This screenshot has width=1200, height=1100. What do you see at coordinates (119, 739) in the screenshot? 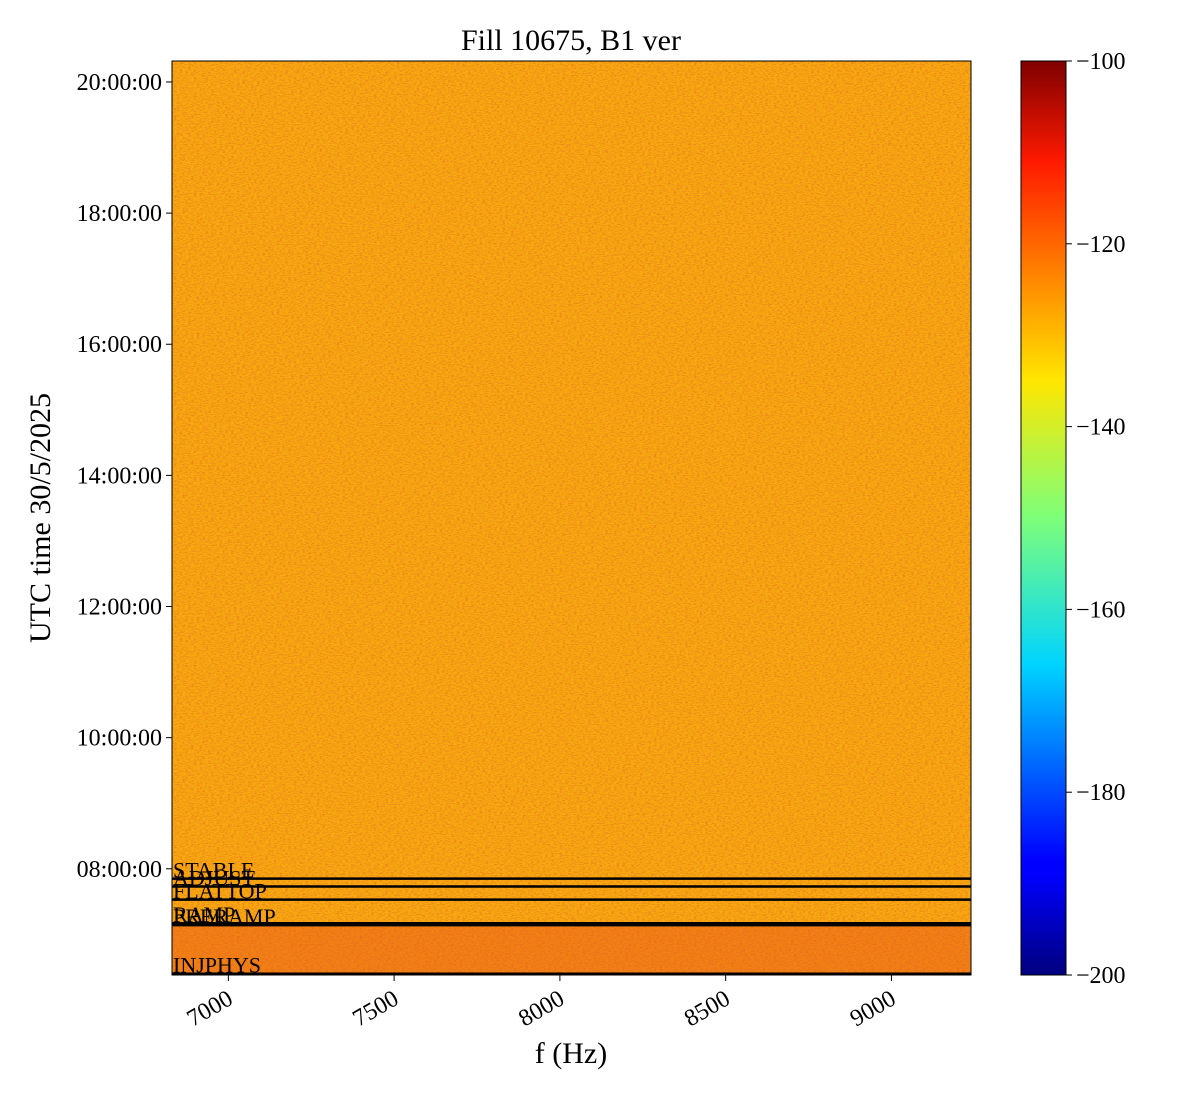
I see `y-tick-label: 10:00:00` at bounding box center [119, 739].